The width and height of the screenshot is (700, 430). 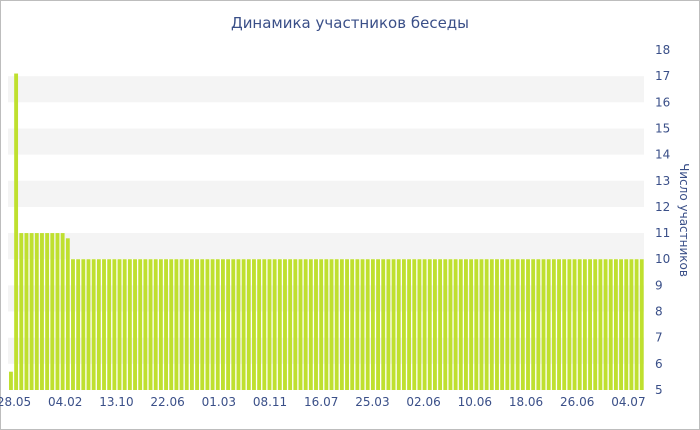 I want to click on y-tick-label: 11, so click(x=662, y=233).